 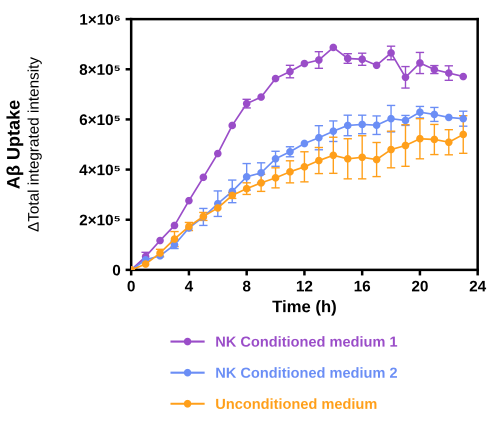 I want to click on y-tick-label: 8×10⁵, so click(x=100, y=69).